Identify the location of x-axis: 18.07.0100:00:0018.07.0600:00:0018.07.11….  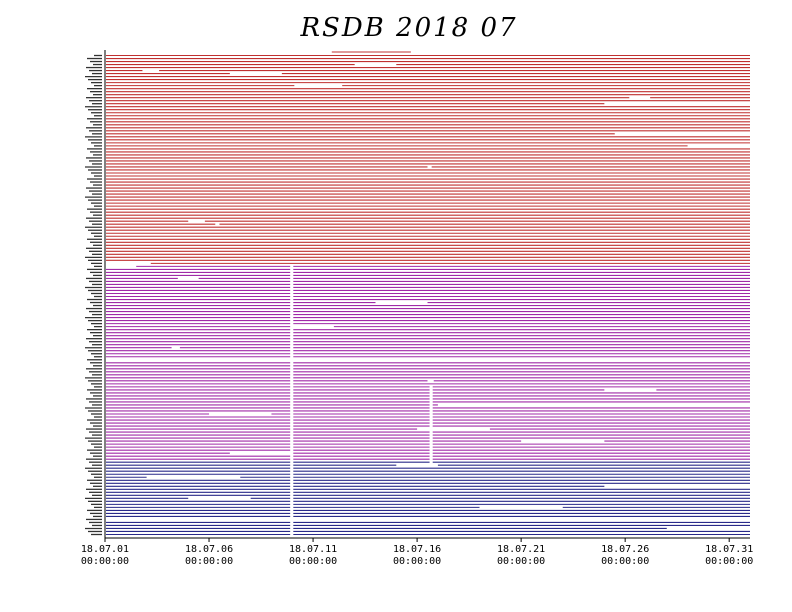
(417, 552).